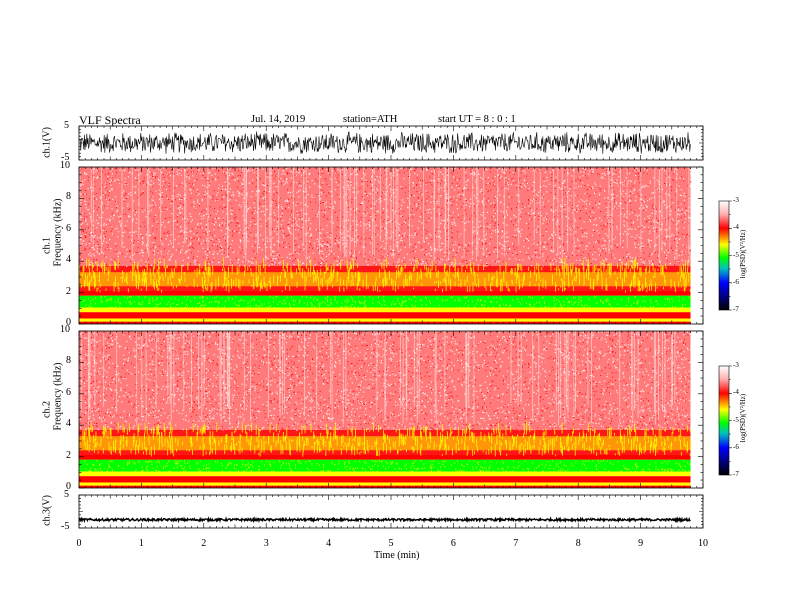 This screenshot has width=792, height=612. I want to click on x-tick-label-8: 8, so click(578, 543).